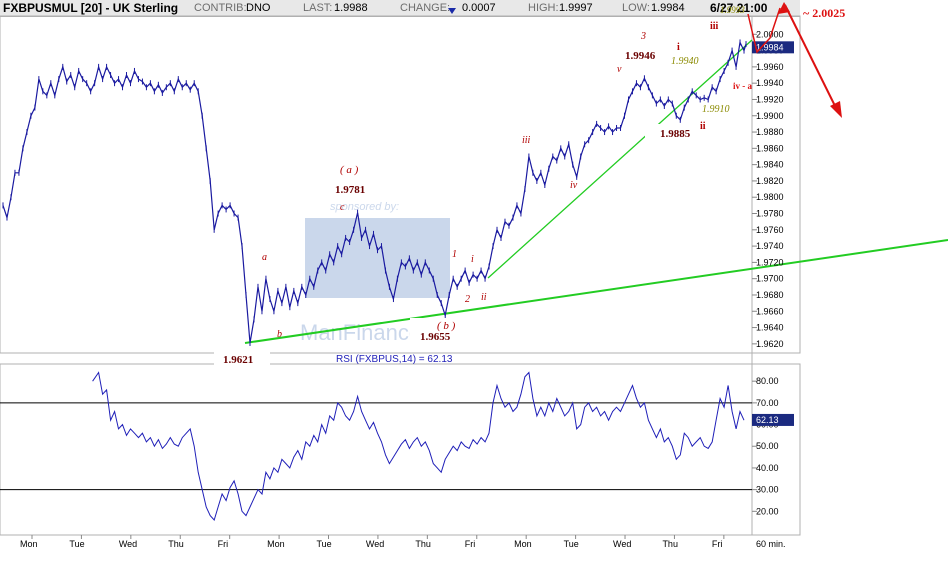 The width and height of the screenshot is (948, 573). I want to click on price-tick-label: 1.9900, so click(770, 116).